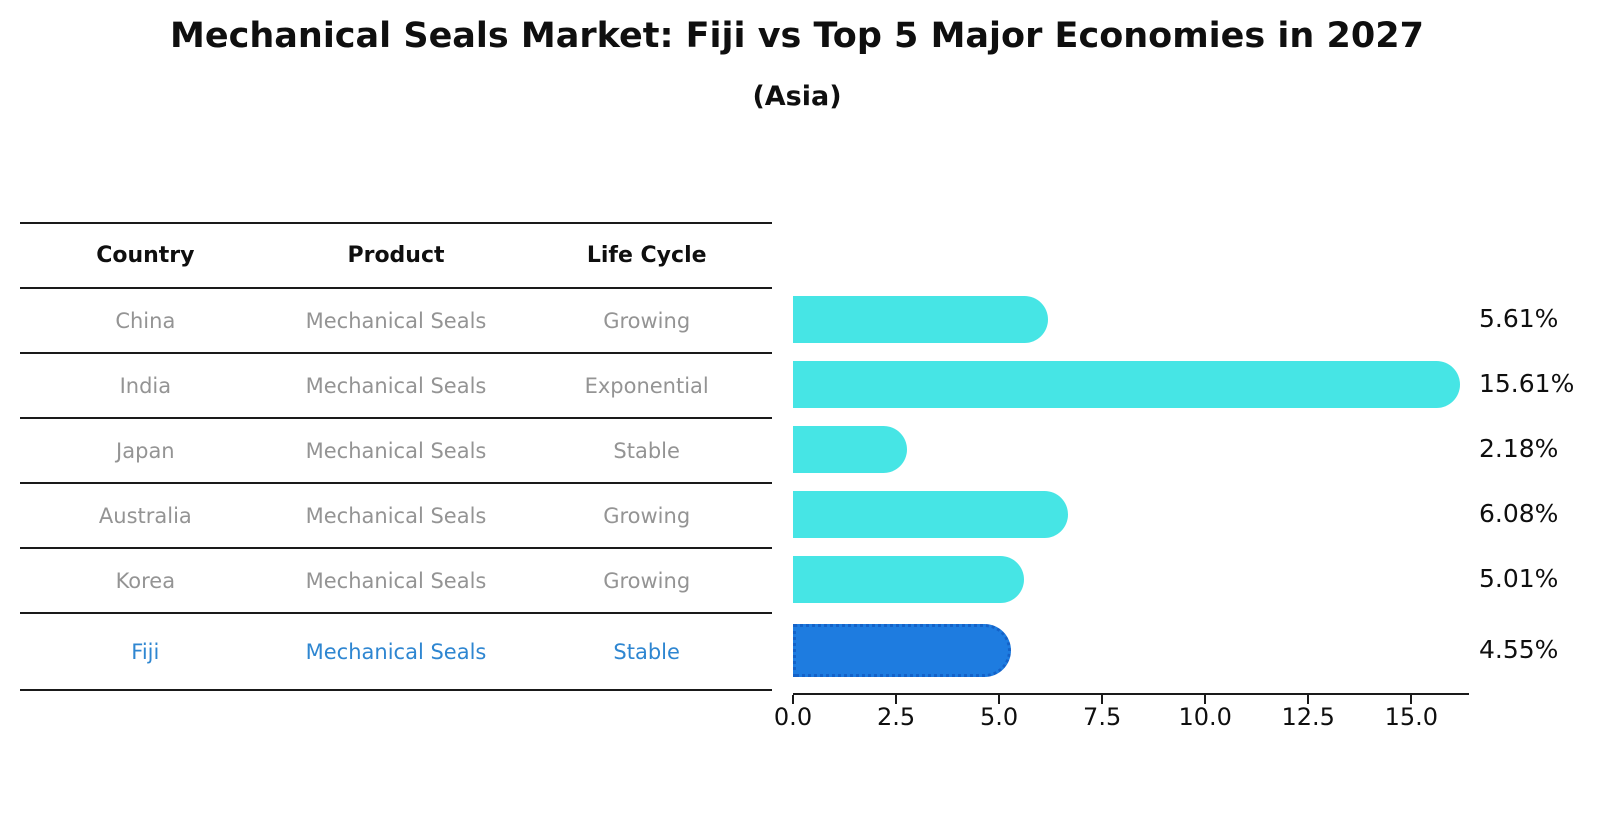 This screenshot has height=823, width=1604. Describe the element at coordinates (145, 385) in the screenshot. I see `cell-country: India` at that location.